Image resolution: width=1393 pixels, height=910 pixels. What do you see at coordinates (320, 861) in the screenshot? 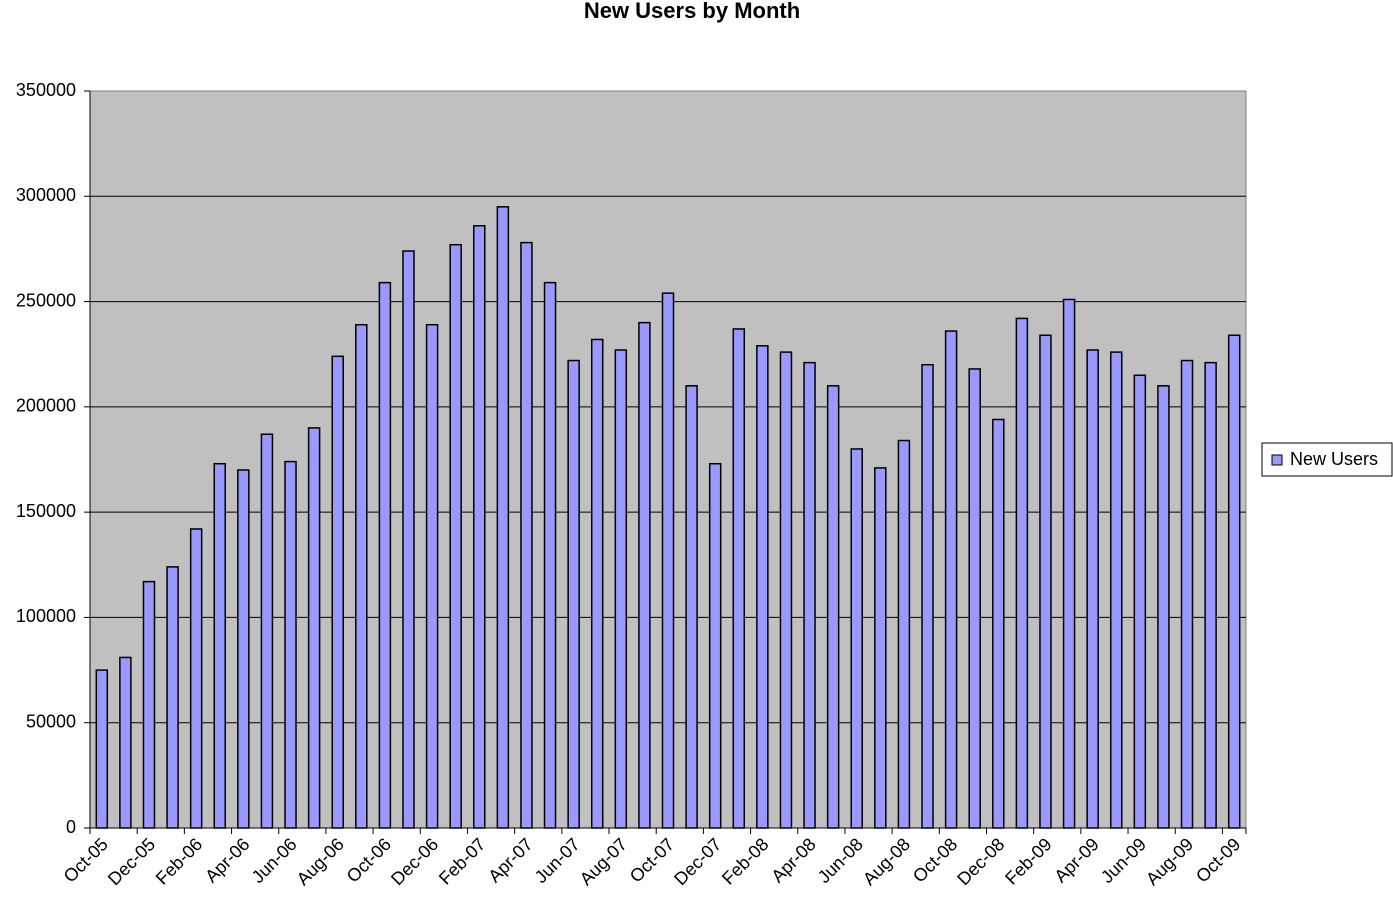
I see `x-tick-label: Aug-06` at bounding box center [320, 861].